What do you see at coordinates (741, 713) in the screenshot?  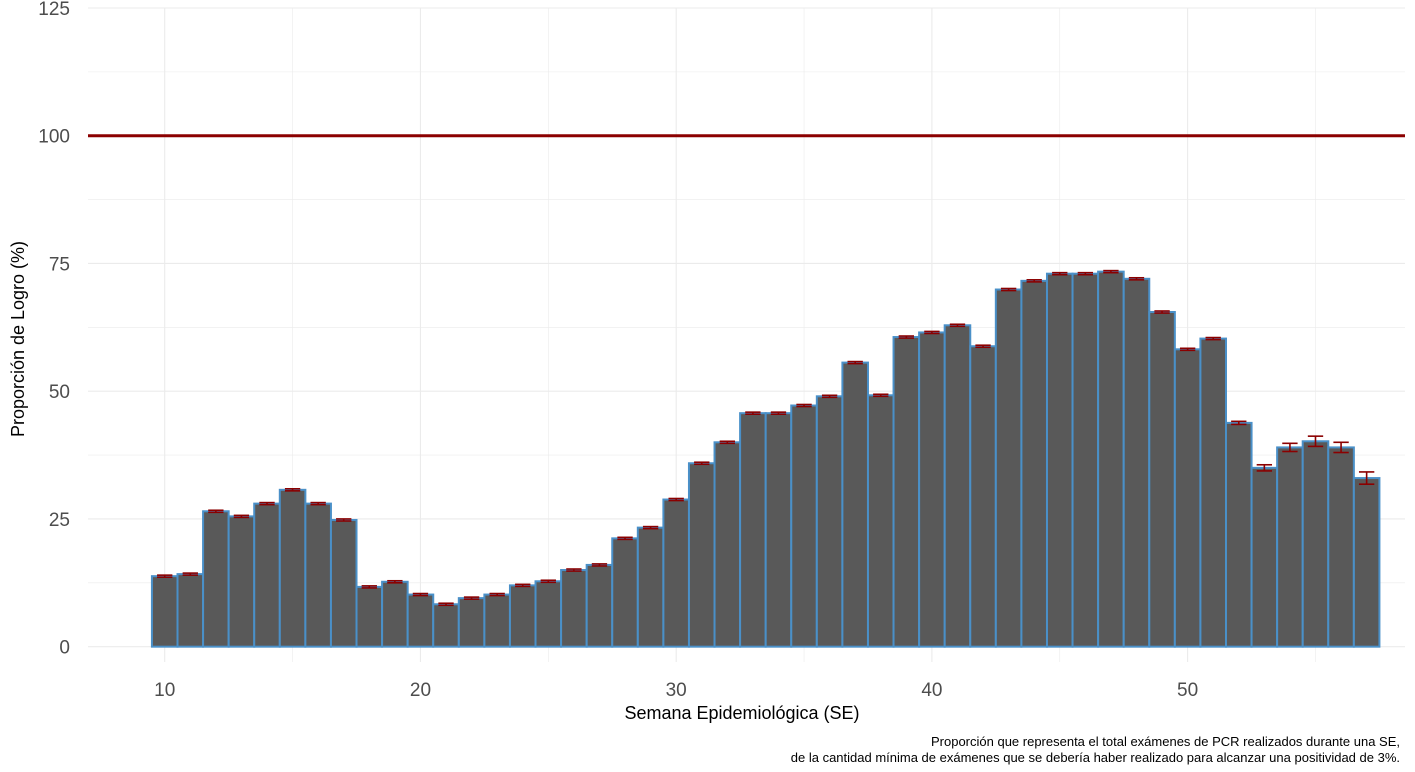 I see `x-axis-title: Semana Epidemiológica (SE)` at bounding box center [741, 713].